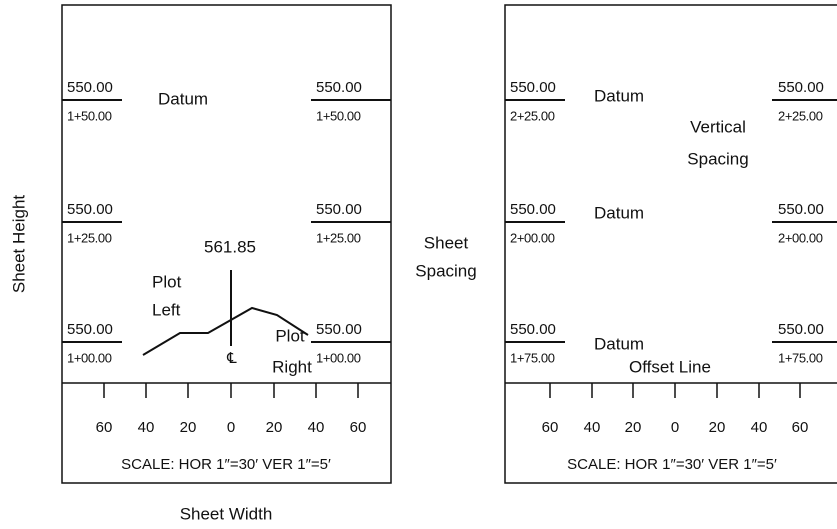 This screenshot has width=837, height=529. I want to click on plot-left: Left, so click(166, 309).